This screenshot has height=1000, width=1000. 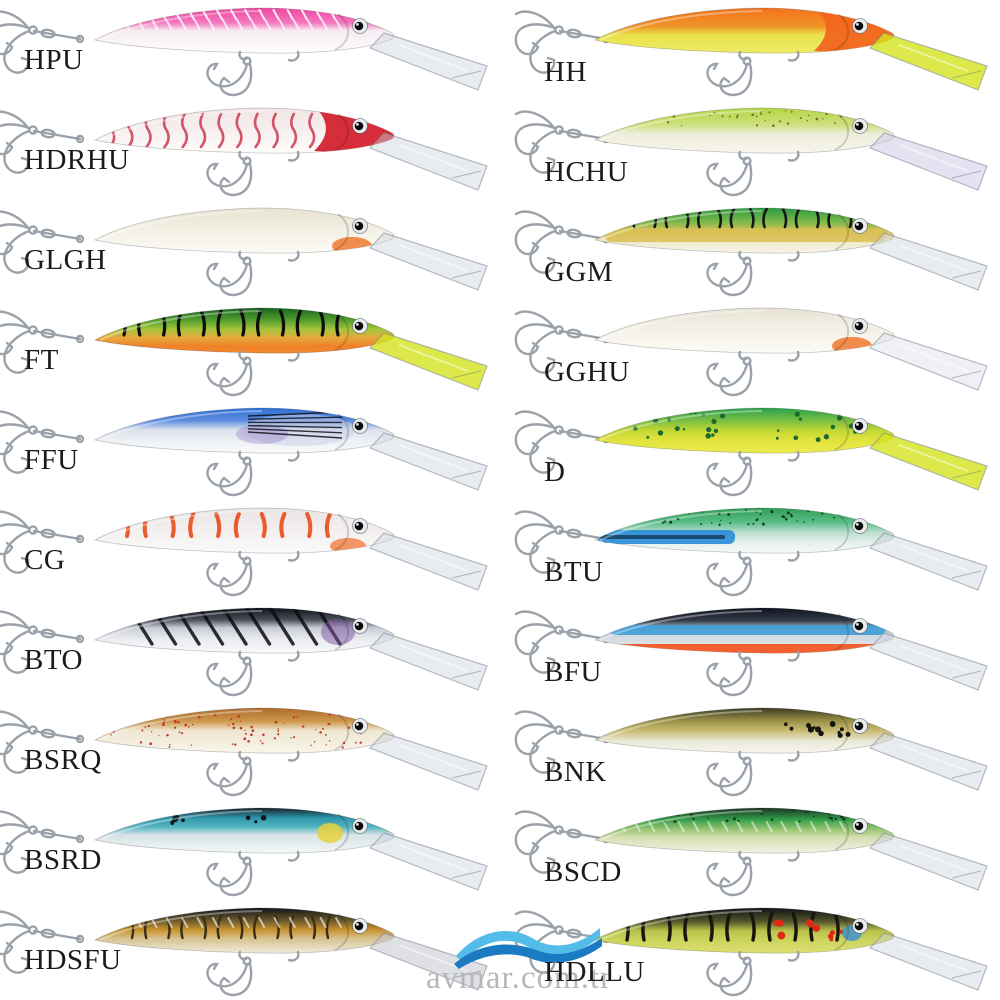 I want to click on lure-cell-bto: BTO, so click(x=250, y=650).